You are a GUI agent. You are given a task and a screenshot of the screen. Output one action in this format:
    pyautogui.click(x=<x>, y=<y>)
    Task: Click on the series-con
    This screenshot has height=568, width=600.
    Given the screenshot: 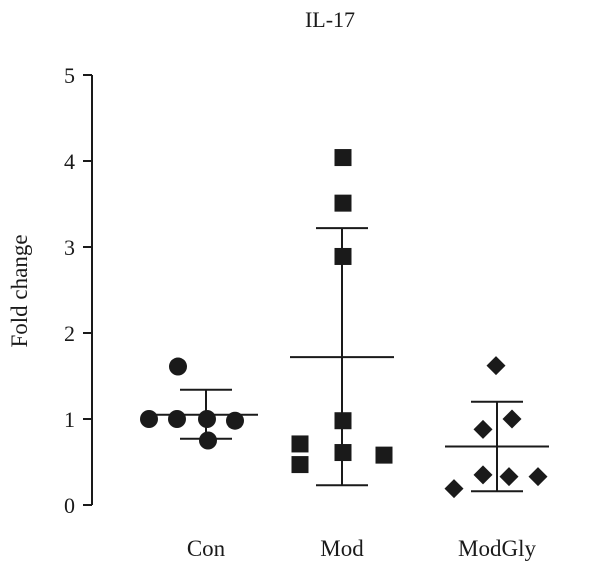 What is the action you would take?
    pyautogui.click(x=199, y=403)
    